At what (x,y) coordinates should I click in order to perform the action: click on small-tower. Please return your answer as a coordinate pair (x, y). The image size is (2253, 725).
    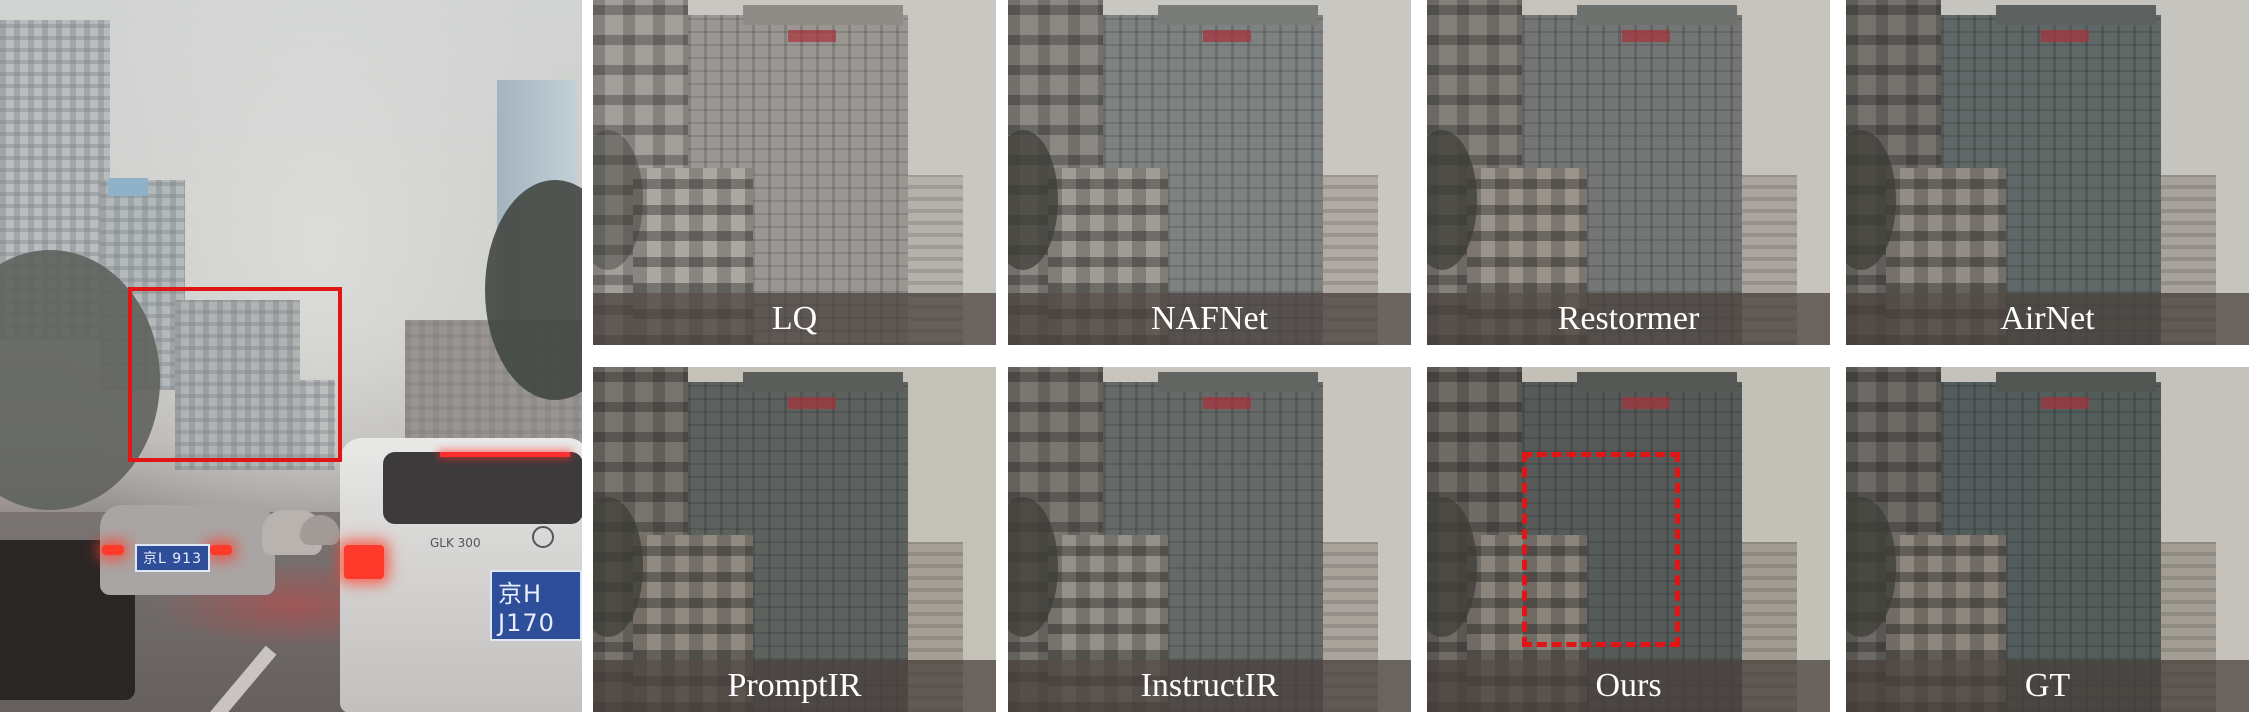
    Looking at the image, I should click on (317, 425).